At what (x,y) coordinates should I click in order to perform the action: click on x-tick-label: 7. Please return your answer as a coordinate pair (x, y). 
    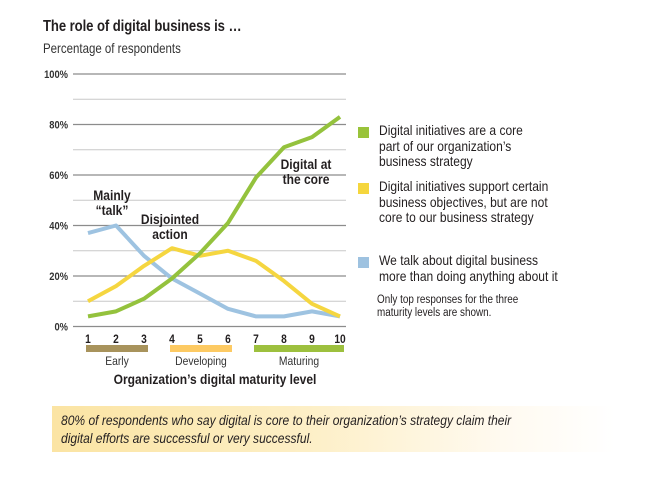
    Looking at the image, I should click on (256, 339).